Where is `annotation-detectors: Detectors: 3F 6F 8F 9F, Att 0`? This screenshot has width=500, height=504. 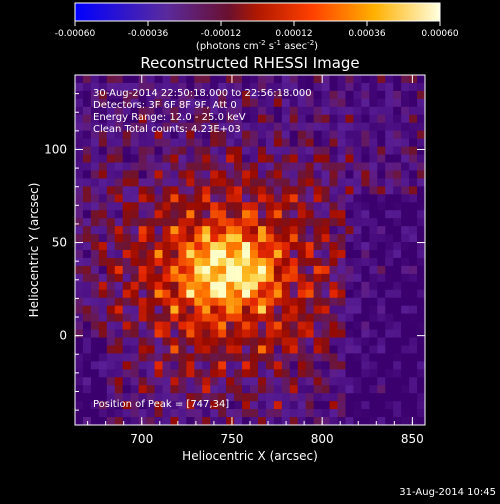
annotation-detectors: Detectors: 3F 6F 8F 9F, Att 0 is located at coordinates (165, 105).